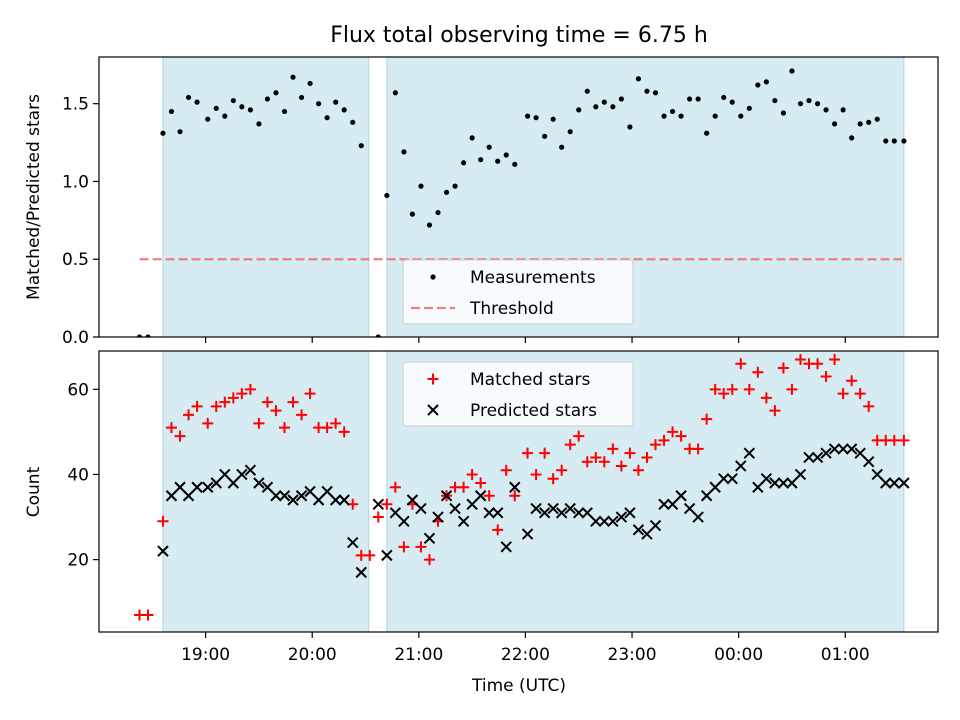  Describe the element at coordinates (205, 655) in the screenshot. I see `x-tick-label: 19:00` at that location.